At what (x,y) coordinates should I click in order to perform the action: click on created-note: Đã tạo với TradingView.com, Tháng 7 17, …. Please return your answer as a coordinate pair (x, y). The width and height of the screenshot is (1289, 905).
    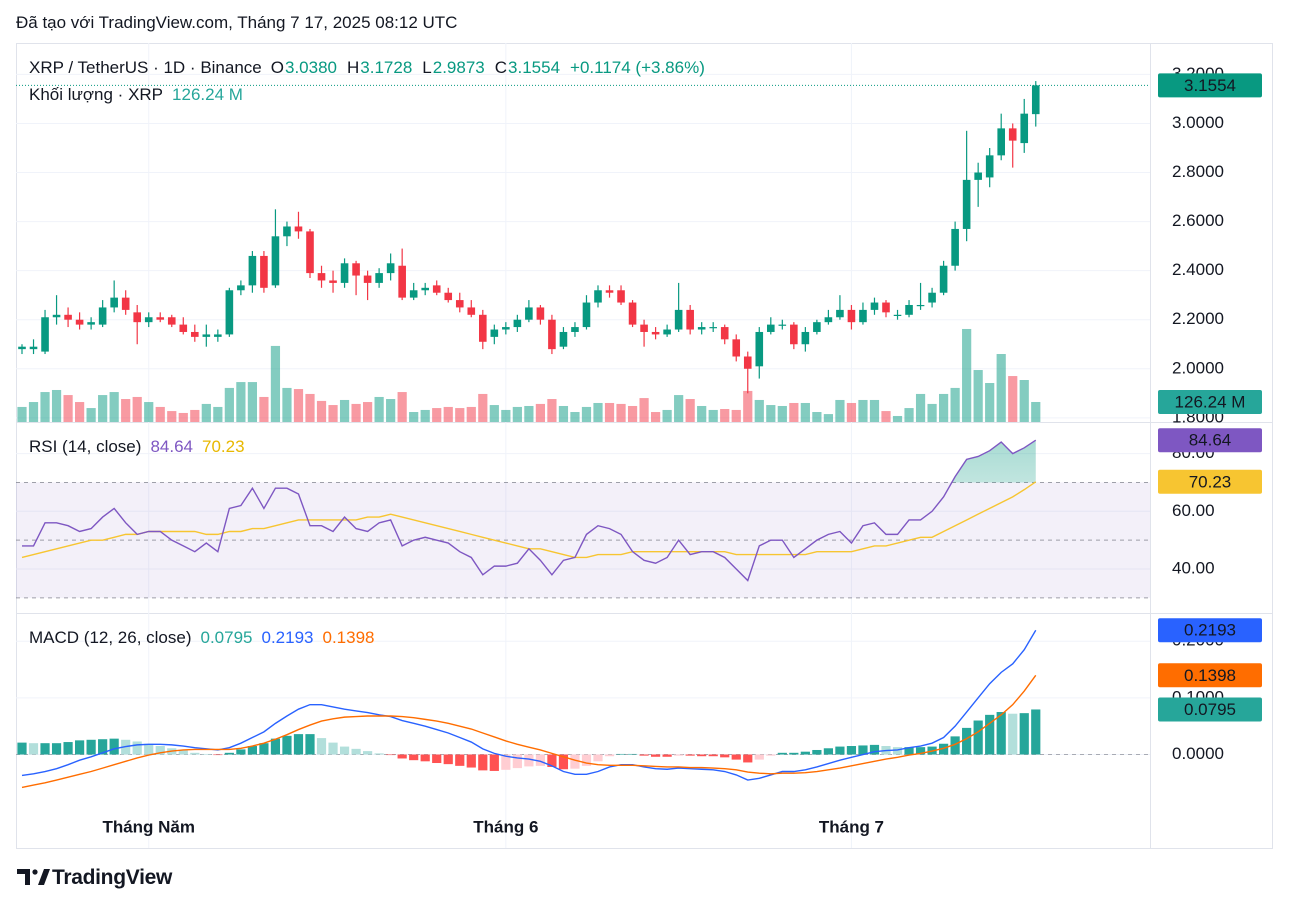
    Looking at the image, I should click on (237, 22).